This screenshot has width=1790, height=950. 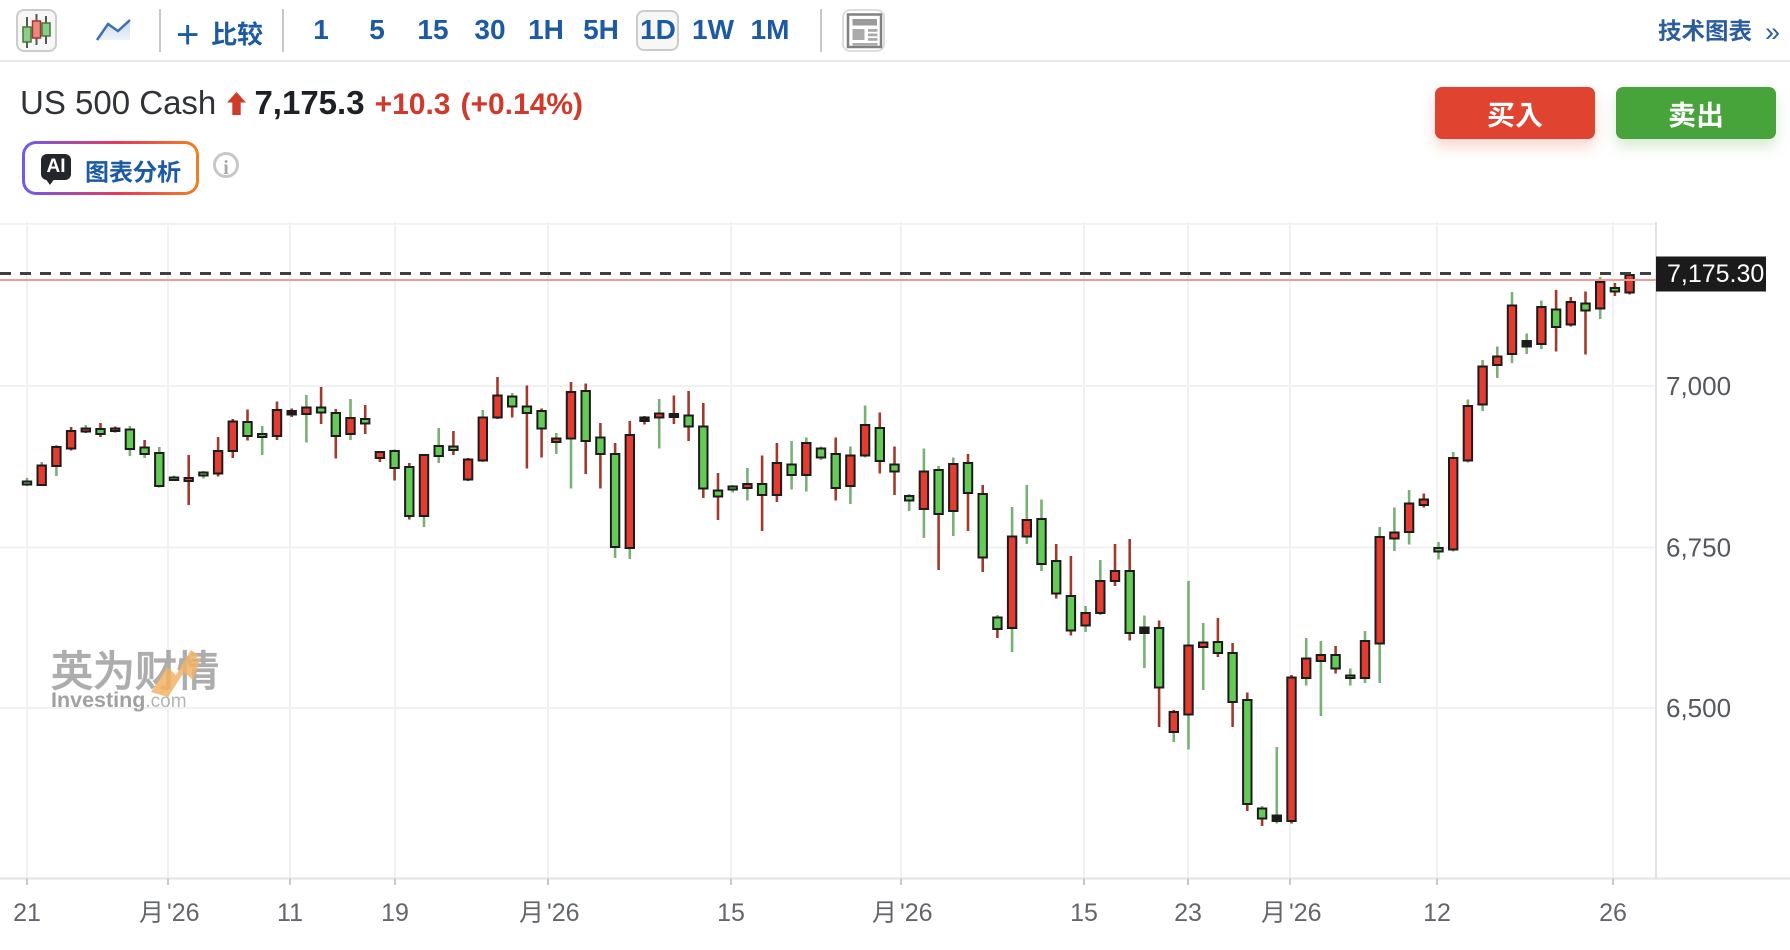 I want to click on svg-text: 6,750, so click(x=1698, y=548).